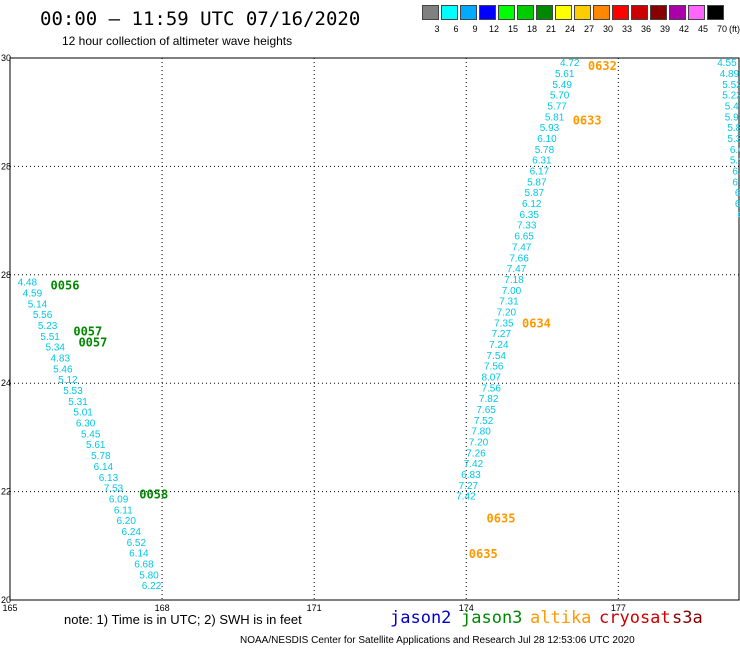  What do you see at coordinates (570, 63) in the screenshot?
I see `wave-height-value: 4.72` at bounding box center [570, 63].